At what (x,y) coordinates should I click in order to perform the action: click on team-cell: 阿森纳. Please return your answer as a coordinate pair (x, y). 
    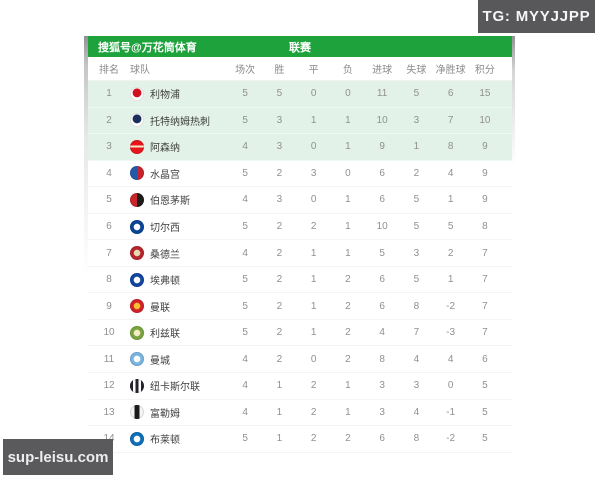
    Looking at the image, I should click on (179, 146).